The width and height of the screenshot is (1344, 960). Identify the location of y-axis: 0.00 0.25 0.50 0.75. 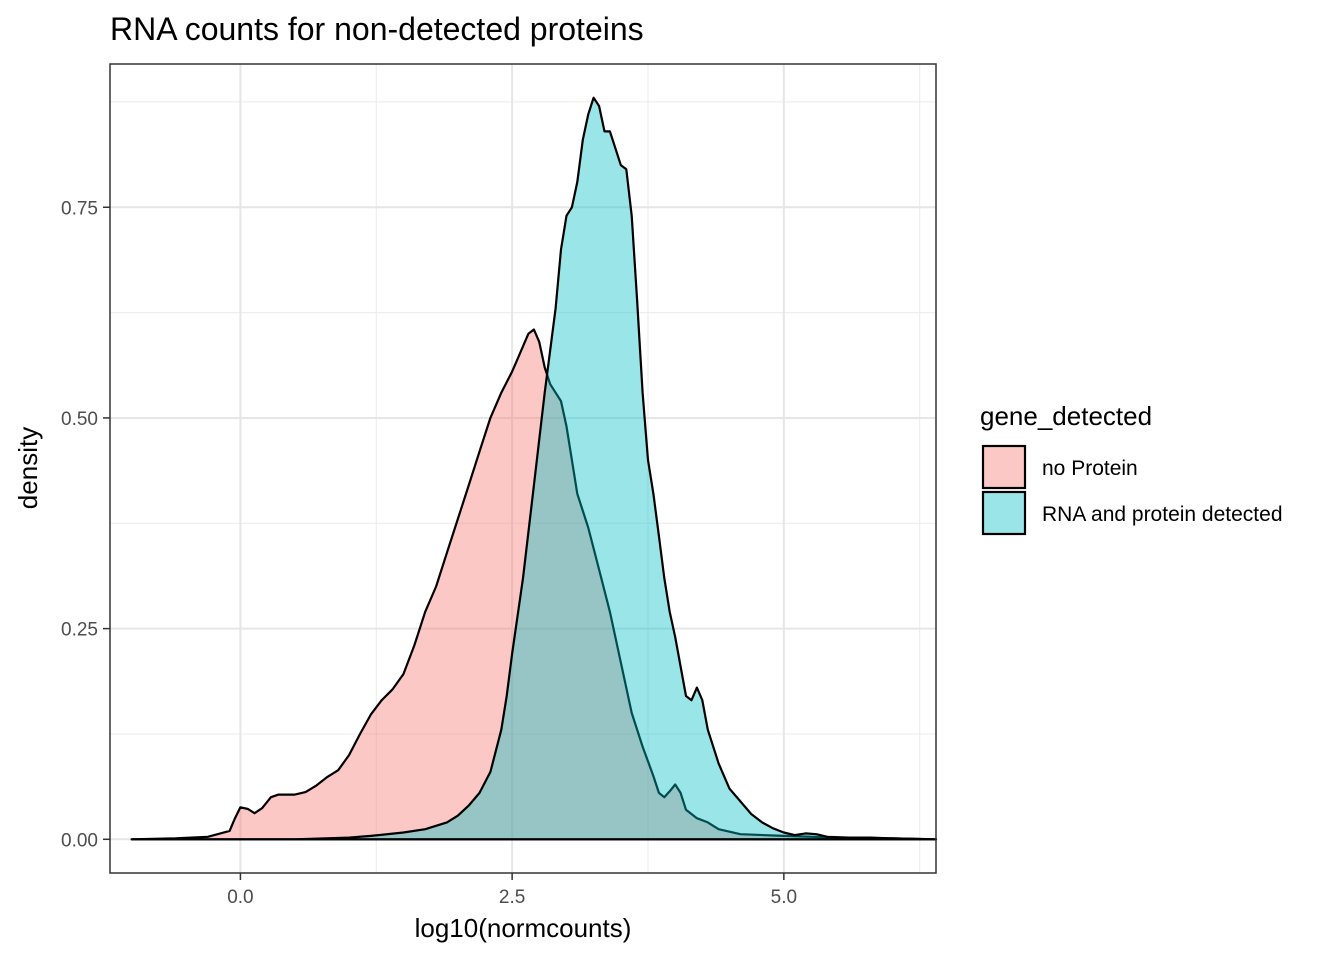
(85, 524).